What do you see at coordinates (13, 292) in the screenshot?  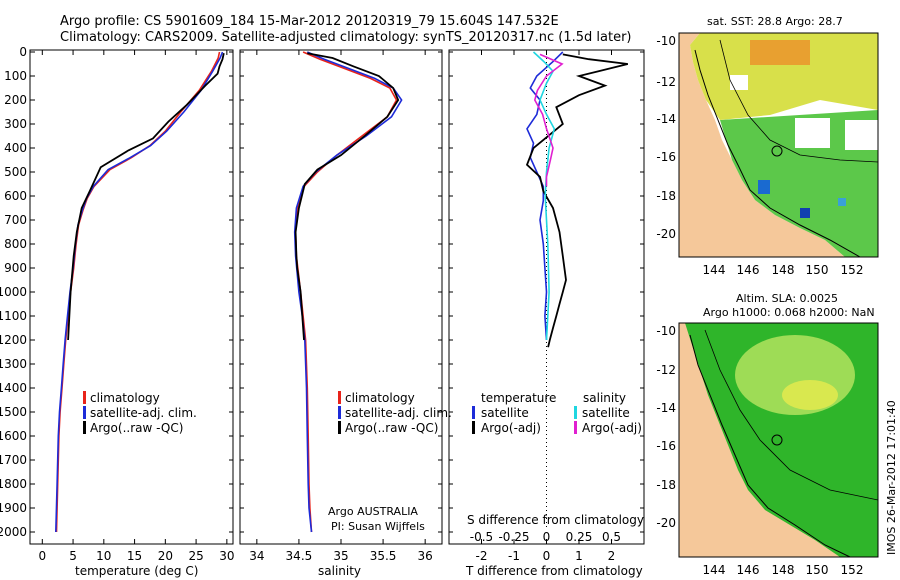 I see `depth-tick-label: 1000` at bounding box center [13, 292].